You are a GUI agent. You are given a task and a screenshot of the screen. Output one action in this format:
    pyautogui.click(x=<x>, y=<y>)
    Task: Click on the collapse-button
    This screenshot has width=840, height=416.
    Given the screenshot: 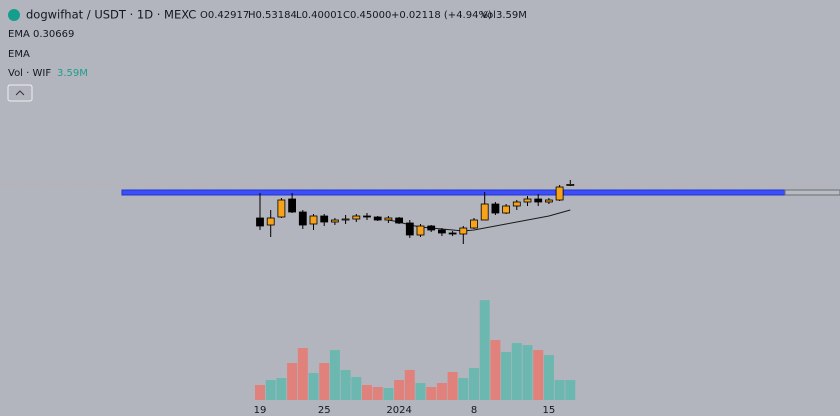 What is the action you would take?
    pyautogui.click(x=20, y=93)
    